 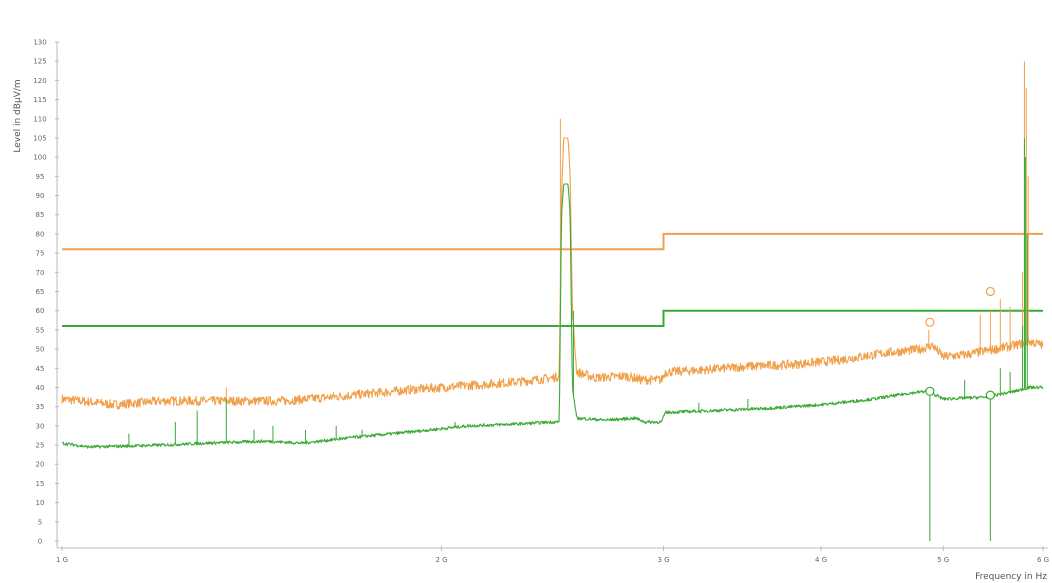 What do you see at coordinates (40, 330) in the screenshot?
I see `y-tick-label: 55` at bounding box center [40, 330].